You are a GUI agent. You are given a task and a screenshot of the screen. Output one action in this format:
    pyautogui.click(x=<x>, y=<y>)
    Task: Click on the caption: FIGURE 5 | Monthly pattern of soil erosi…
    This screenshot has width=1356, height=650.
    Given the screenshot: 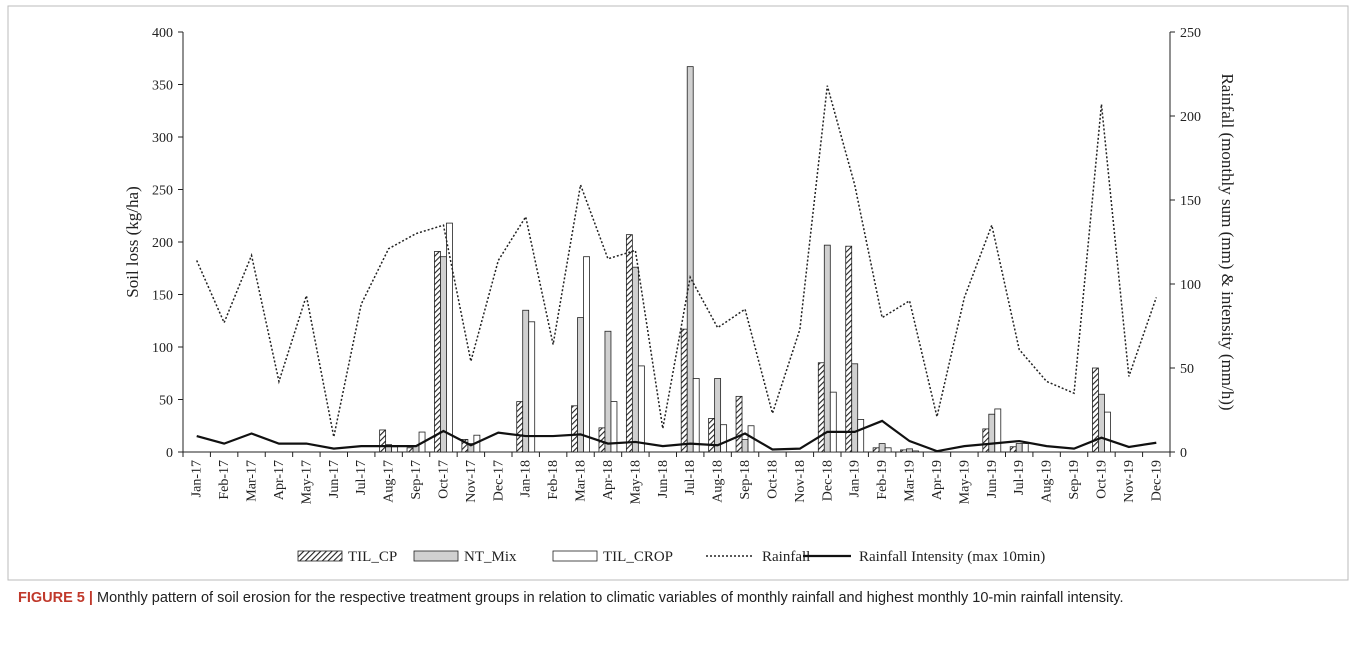 What is the action you would take?
    pyautogui.click(x=678, y=598)
    